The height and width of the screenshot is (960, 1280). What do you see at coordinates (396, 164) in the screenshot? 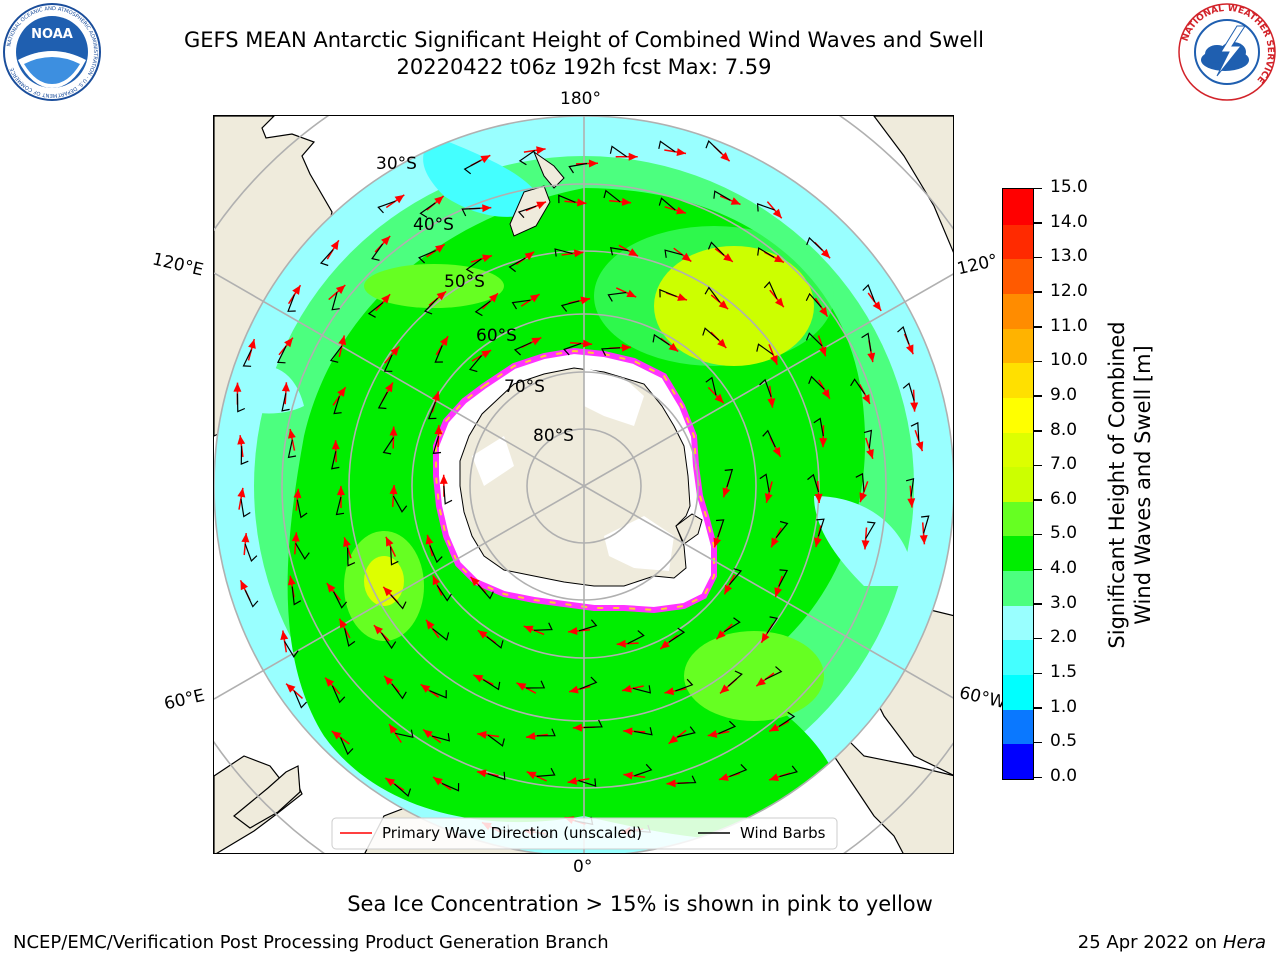
I see `lat-label-30s: 30°S` at bounding box center [396, 164].